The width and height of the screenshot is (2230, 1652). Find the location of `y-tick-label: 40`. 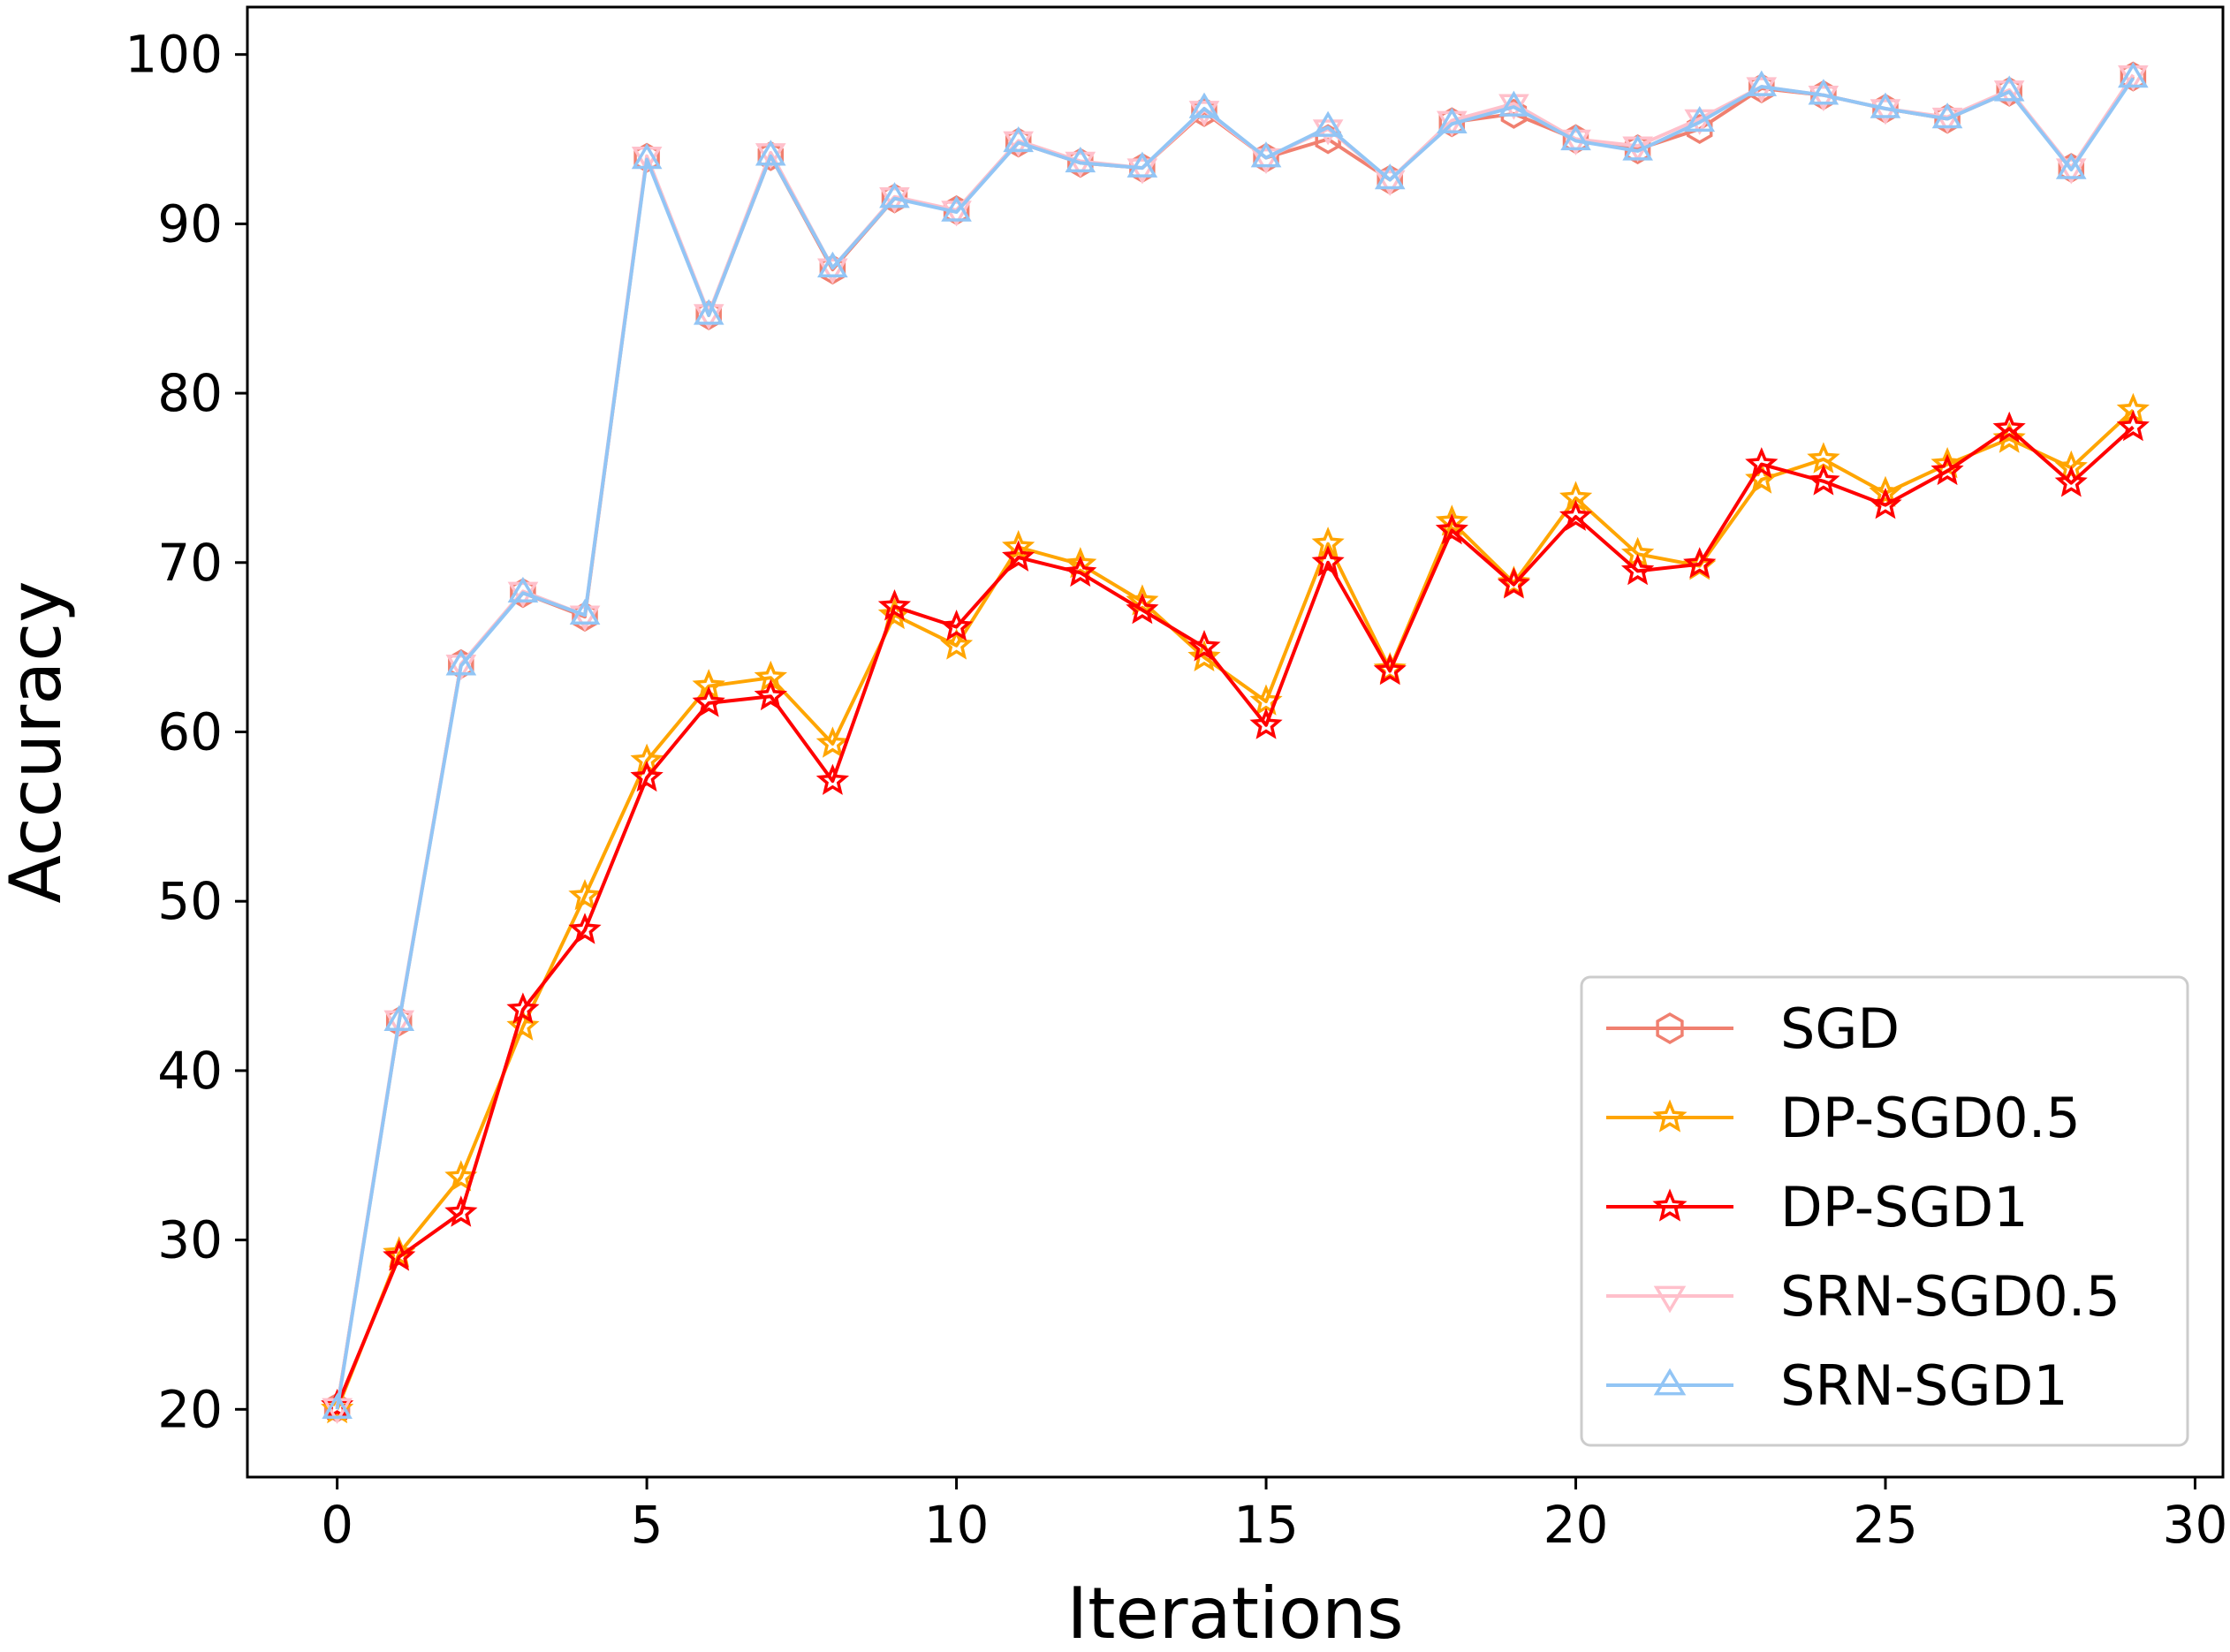

y-tick-label: 40 is located at coordinates (190, 1071).